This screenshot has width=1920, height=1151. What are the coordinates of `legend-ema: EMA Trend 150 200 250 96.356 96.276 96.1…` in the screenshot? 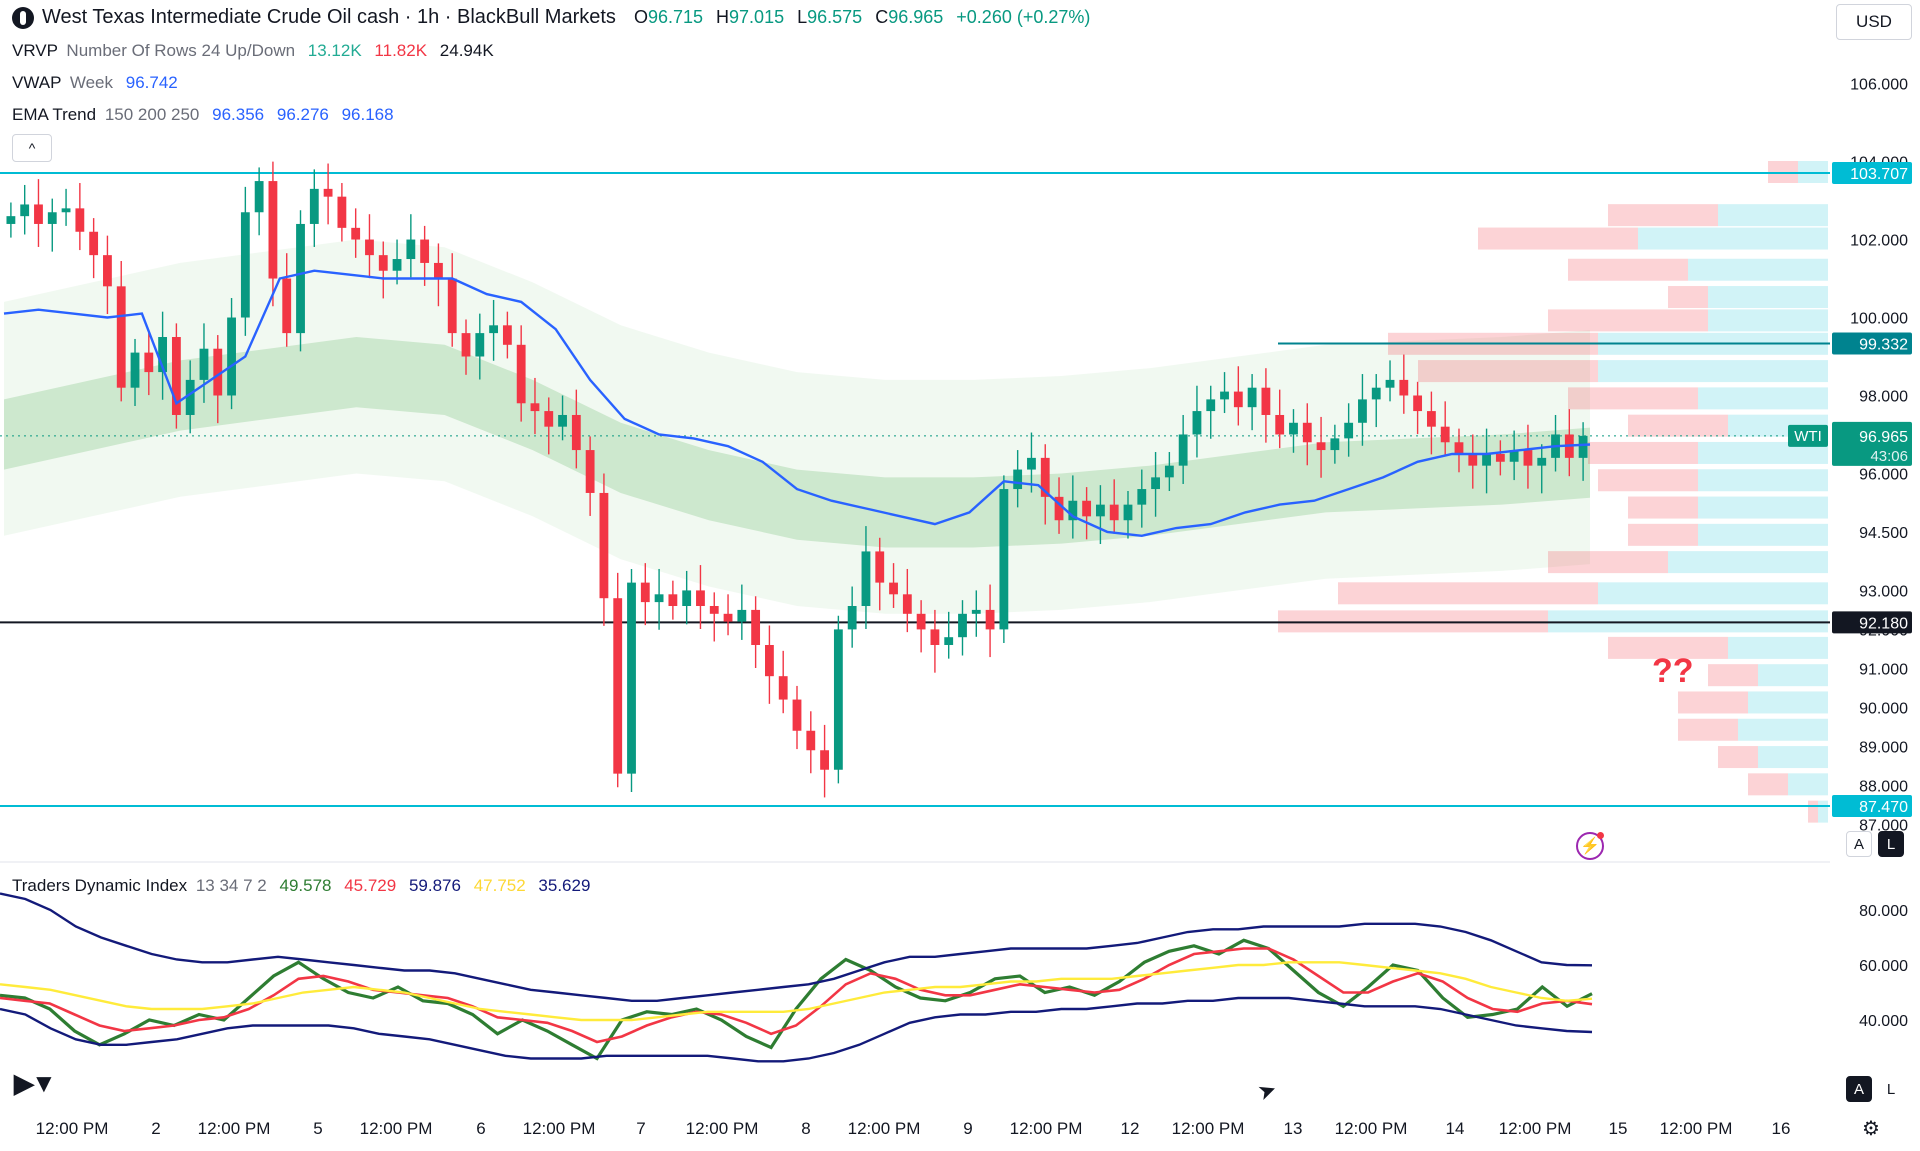 It's located at (203, 115).